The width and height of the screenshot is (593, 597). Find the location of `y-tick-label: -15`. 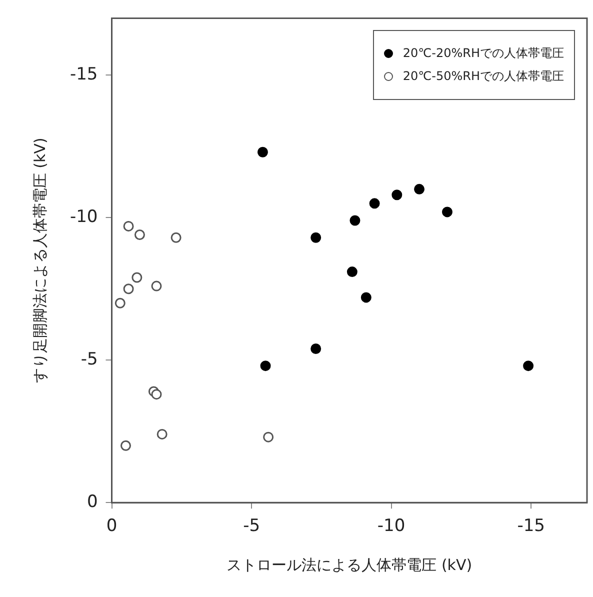

y-tick-label: -15 is located at coordinates (84, 74).